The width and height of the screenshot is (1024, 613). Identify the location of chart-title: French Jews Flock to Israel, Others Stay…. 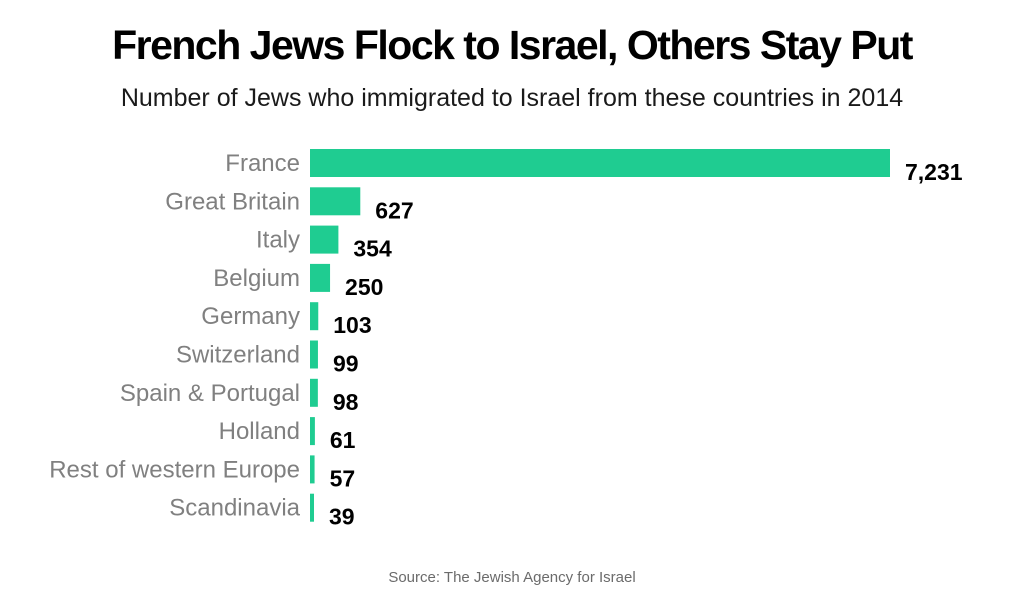
(512, 45).